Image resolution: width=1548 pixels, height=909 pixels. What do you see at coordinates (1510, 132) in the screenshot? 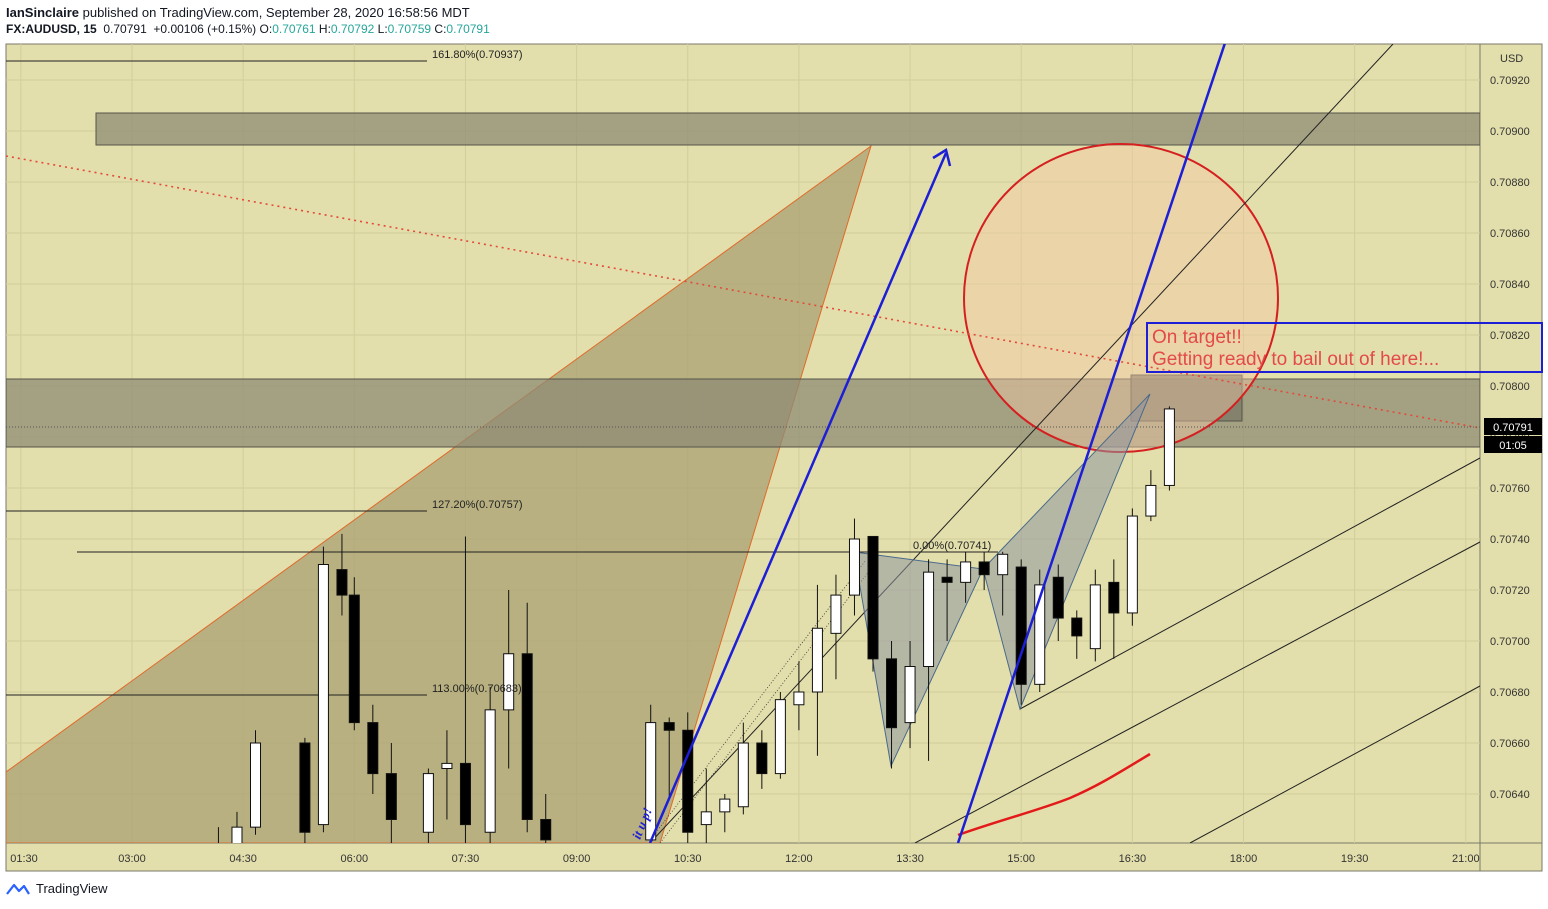
I see `price-tick-label: 0.70900` at bounding box center [1510, 132].